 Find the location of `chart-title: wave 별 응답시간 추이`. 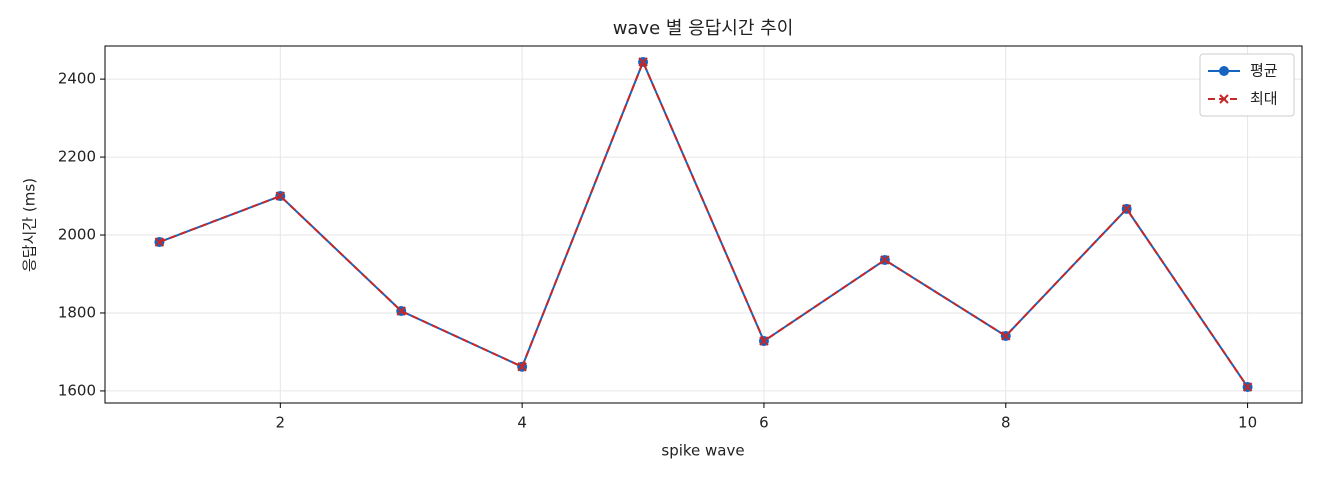

chart-title: wave 별 응답시간 추이 is located at coordinates (703, 28).